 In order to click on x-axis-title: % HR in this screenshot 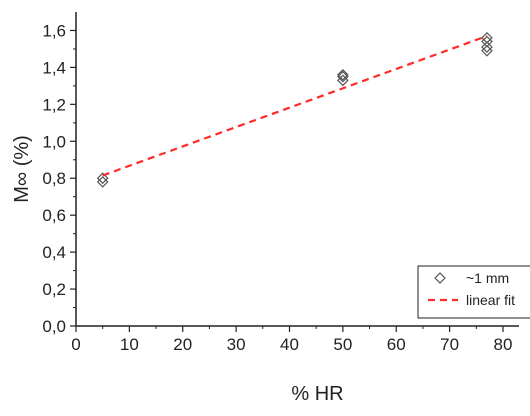, I will do `click(317, 394)`.